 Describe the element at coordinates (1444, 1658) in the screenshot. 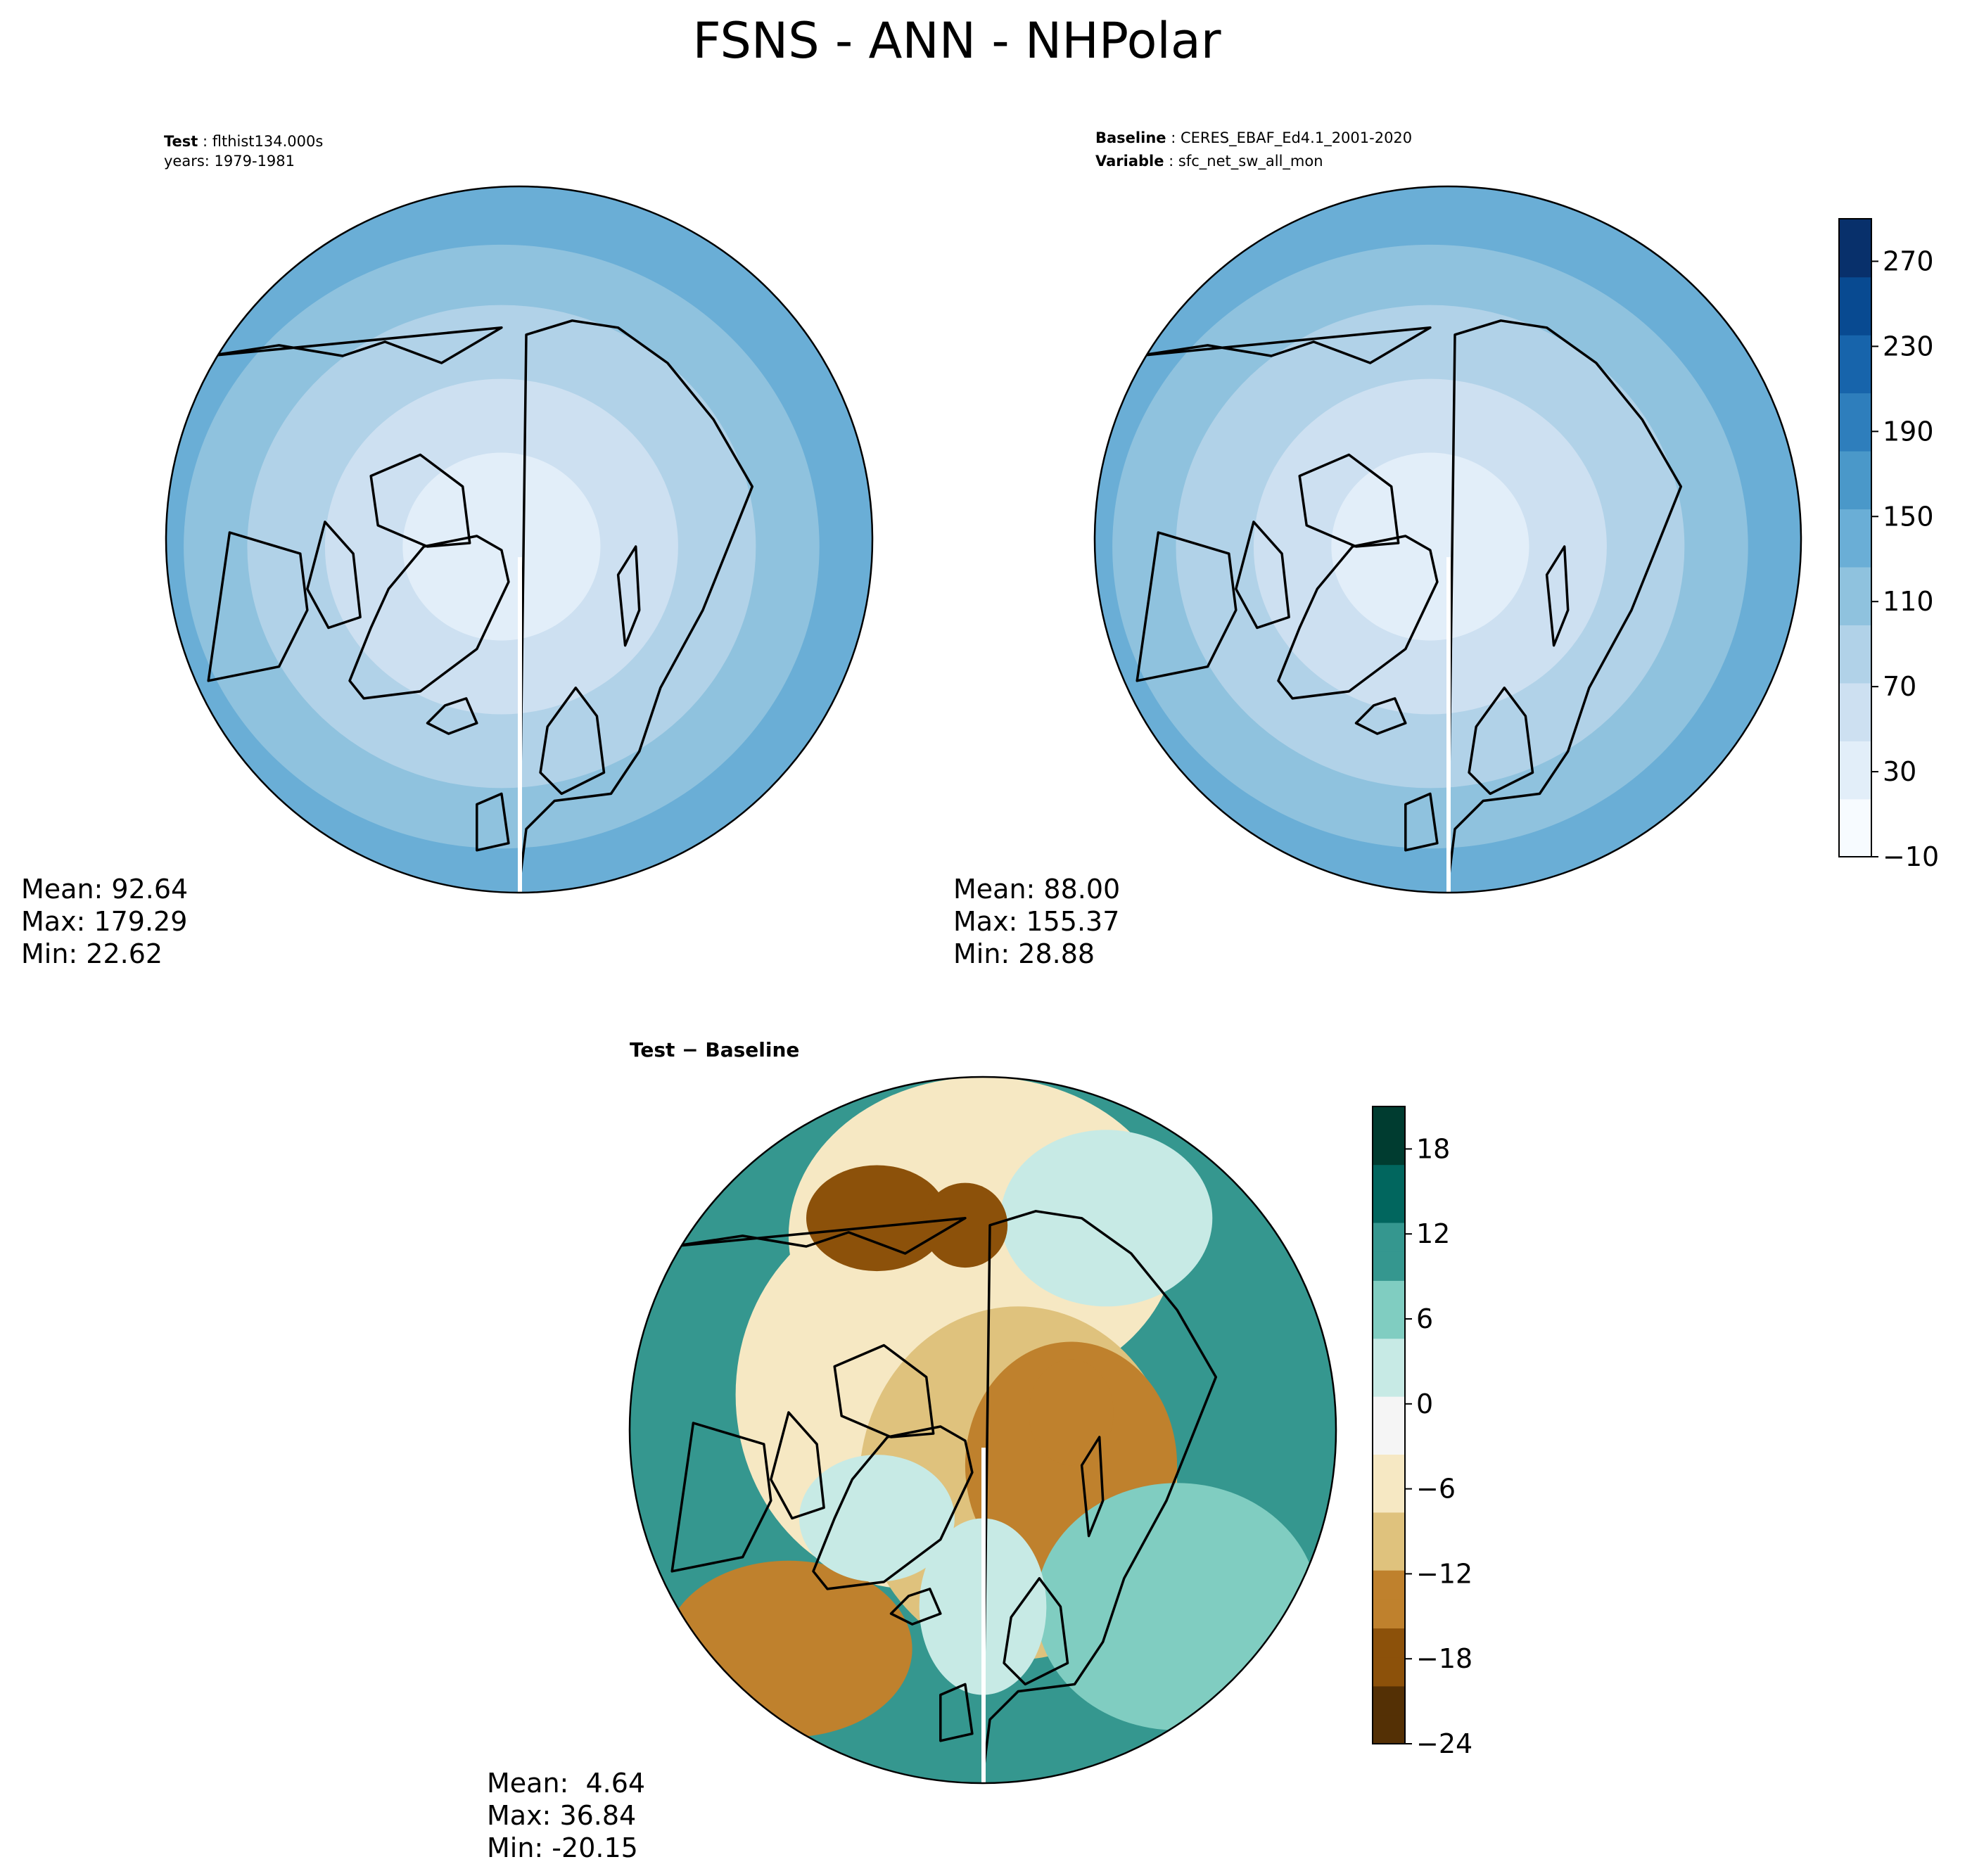

I see `diff-colorbar-tick-label-1: −18` at that location.